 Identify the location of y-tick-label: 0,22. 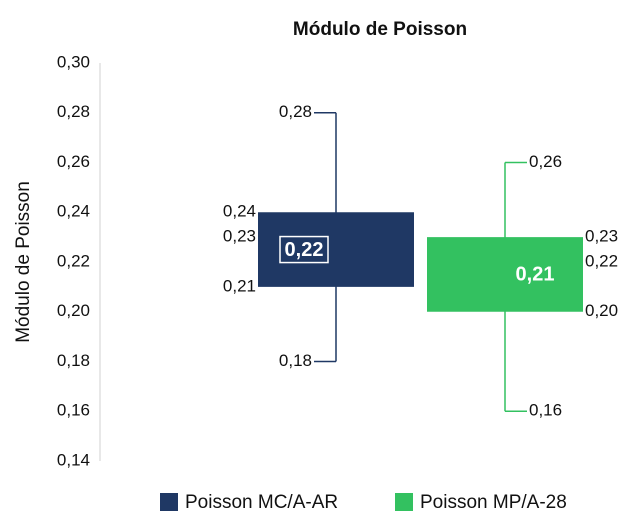
(73, 260).